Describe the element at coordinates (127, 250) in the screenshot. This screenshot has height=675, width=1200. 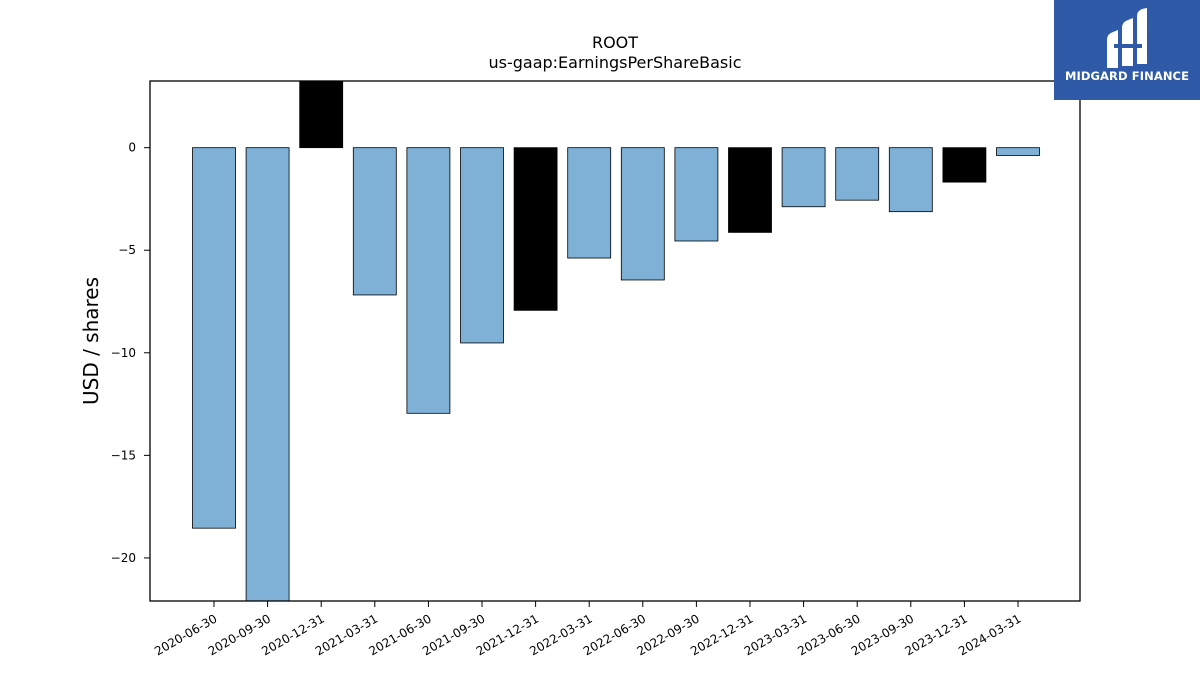
I see `y-tick-label: −5` at that location.